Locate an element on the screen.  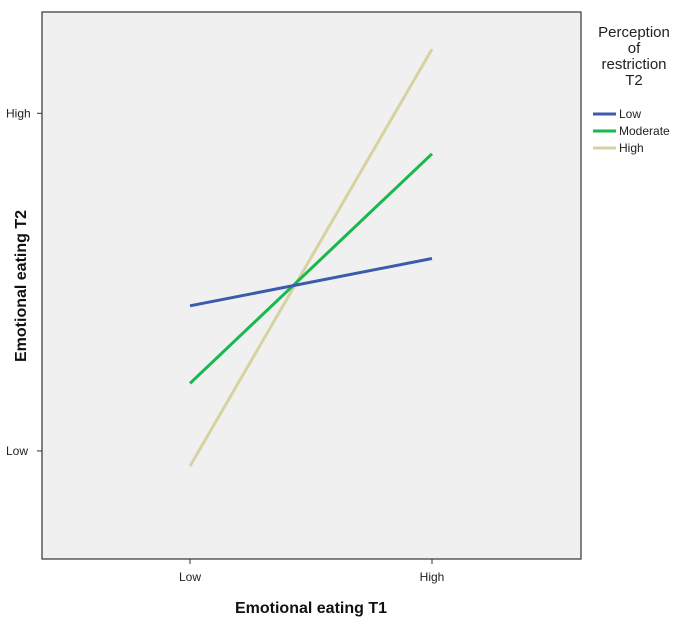
series-line-moderate is located at coordinates (311, 268).